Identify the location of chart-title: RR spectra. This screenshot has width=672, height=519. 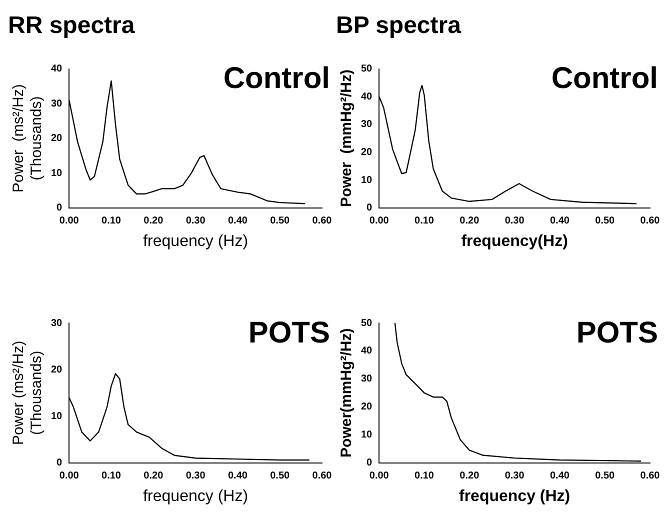
(72, 26).